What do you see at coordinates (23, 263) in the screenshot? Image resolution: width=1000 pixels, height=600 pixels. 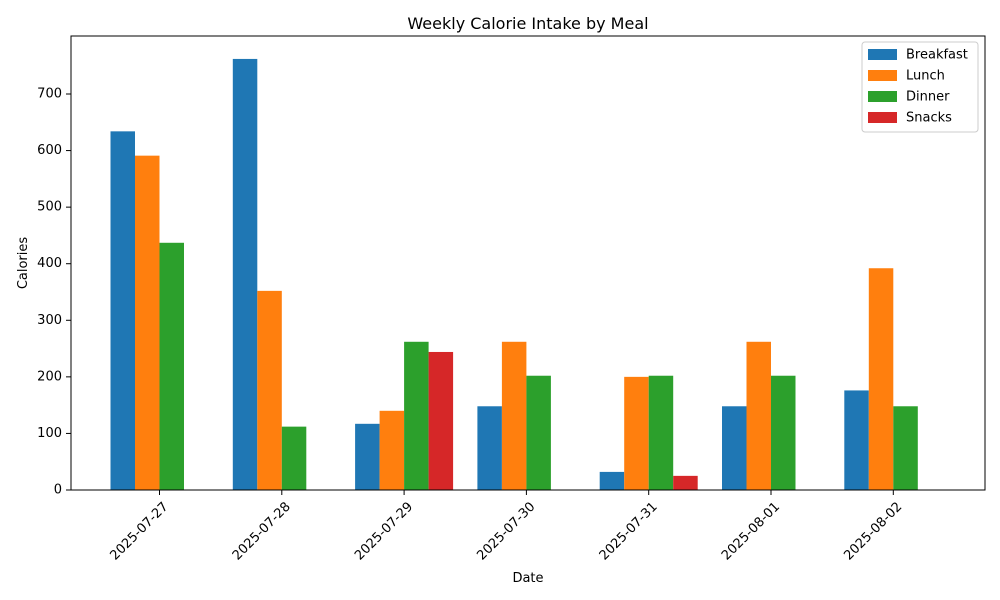 I see `y-axis-label: Calories` at bounding box center [23, 263].